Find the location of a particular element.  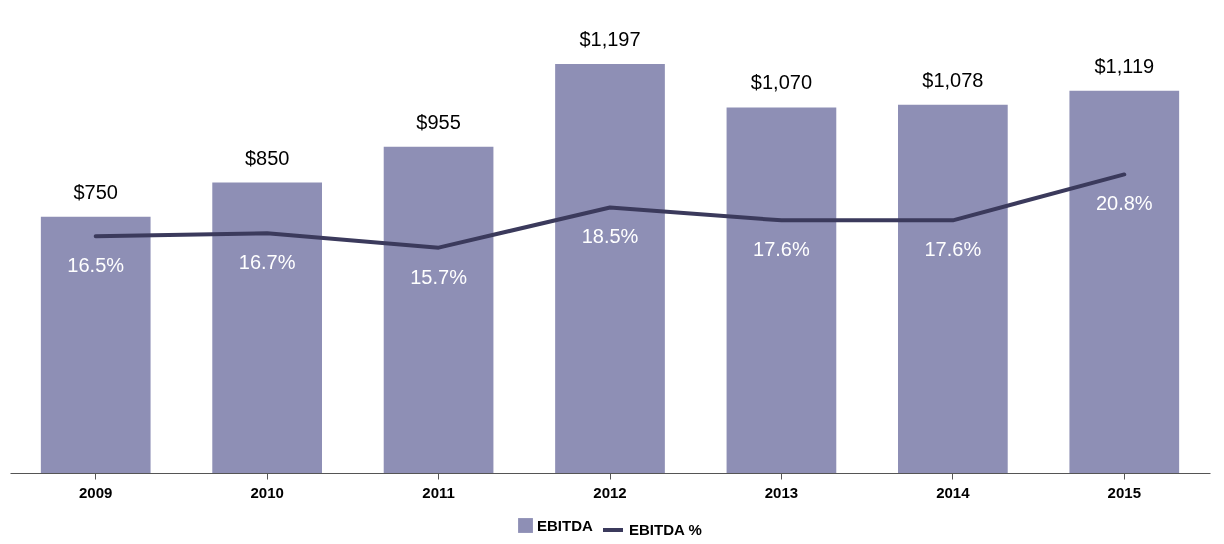

legend-label: EBITDA is located at coordinates (565, 525).